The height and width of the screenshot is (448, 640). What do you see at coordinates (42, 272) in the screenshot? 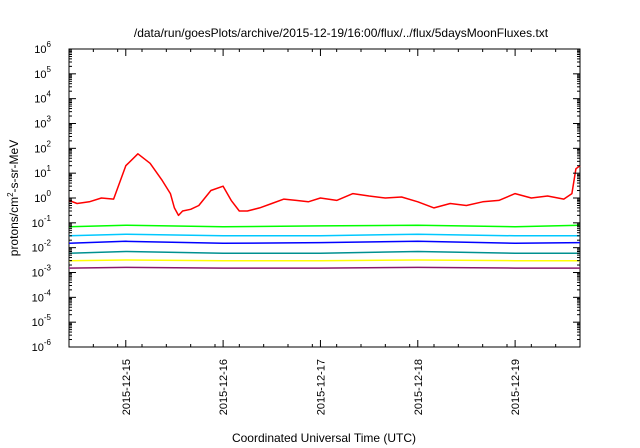
I see `y-tick-label: 10⁻³` at bounding box center [42, 272].